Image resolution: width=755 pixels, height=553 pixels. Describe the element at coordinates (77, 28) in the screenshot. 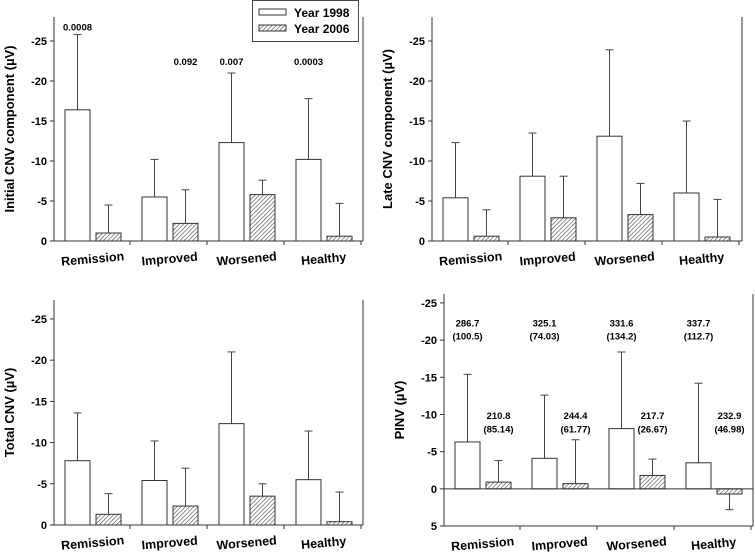

I see `annotation: 0.0008` at that location.